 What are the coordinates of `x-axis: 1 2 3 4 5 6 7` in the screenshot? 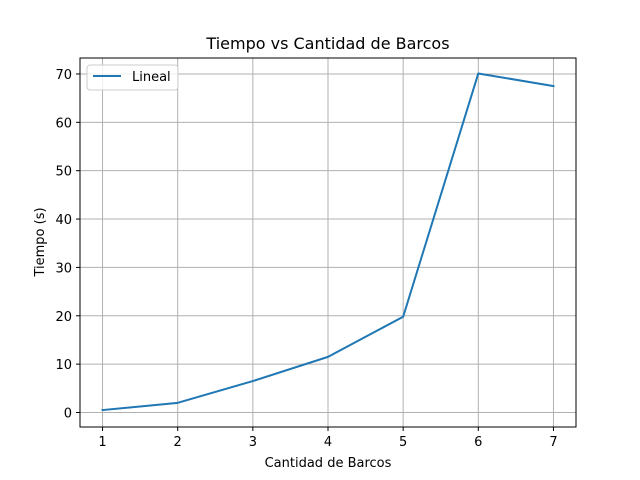 It's located at (328, 438).